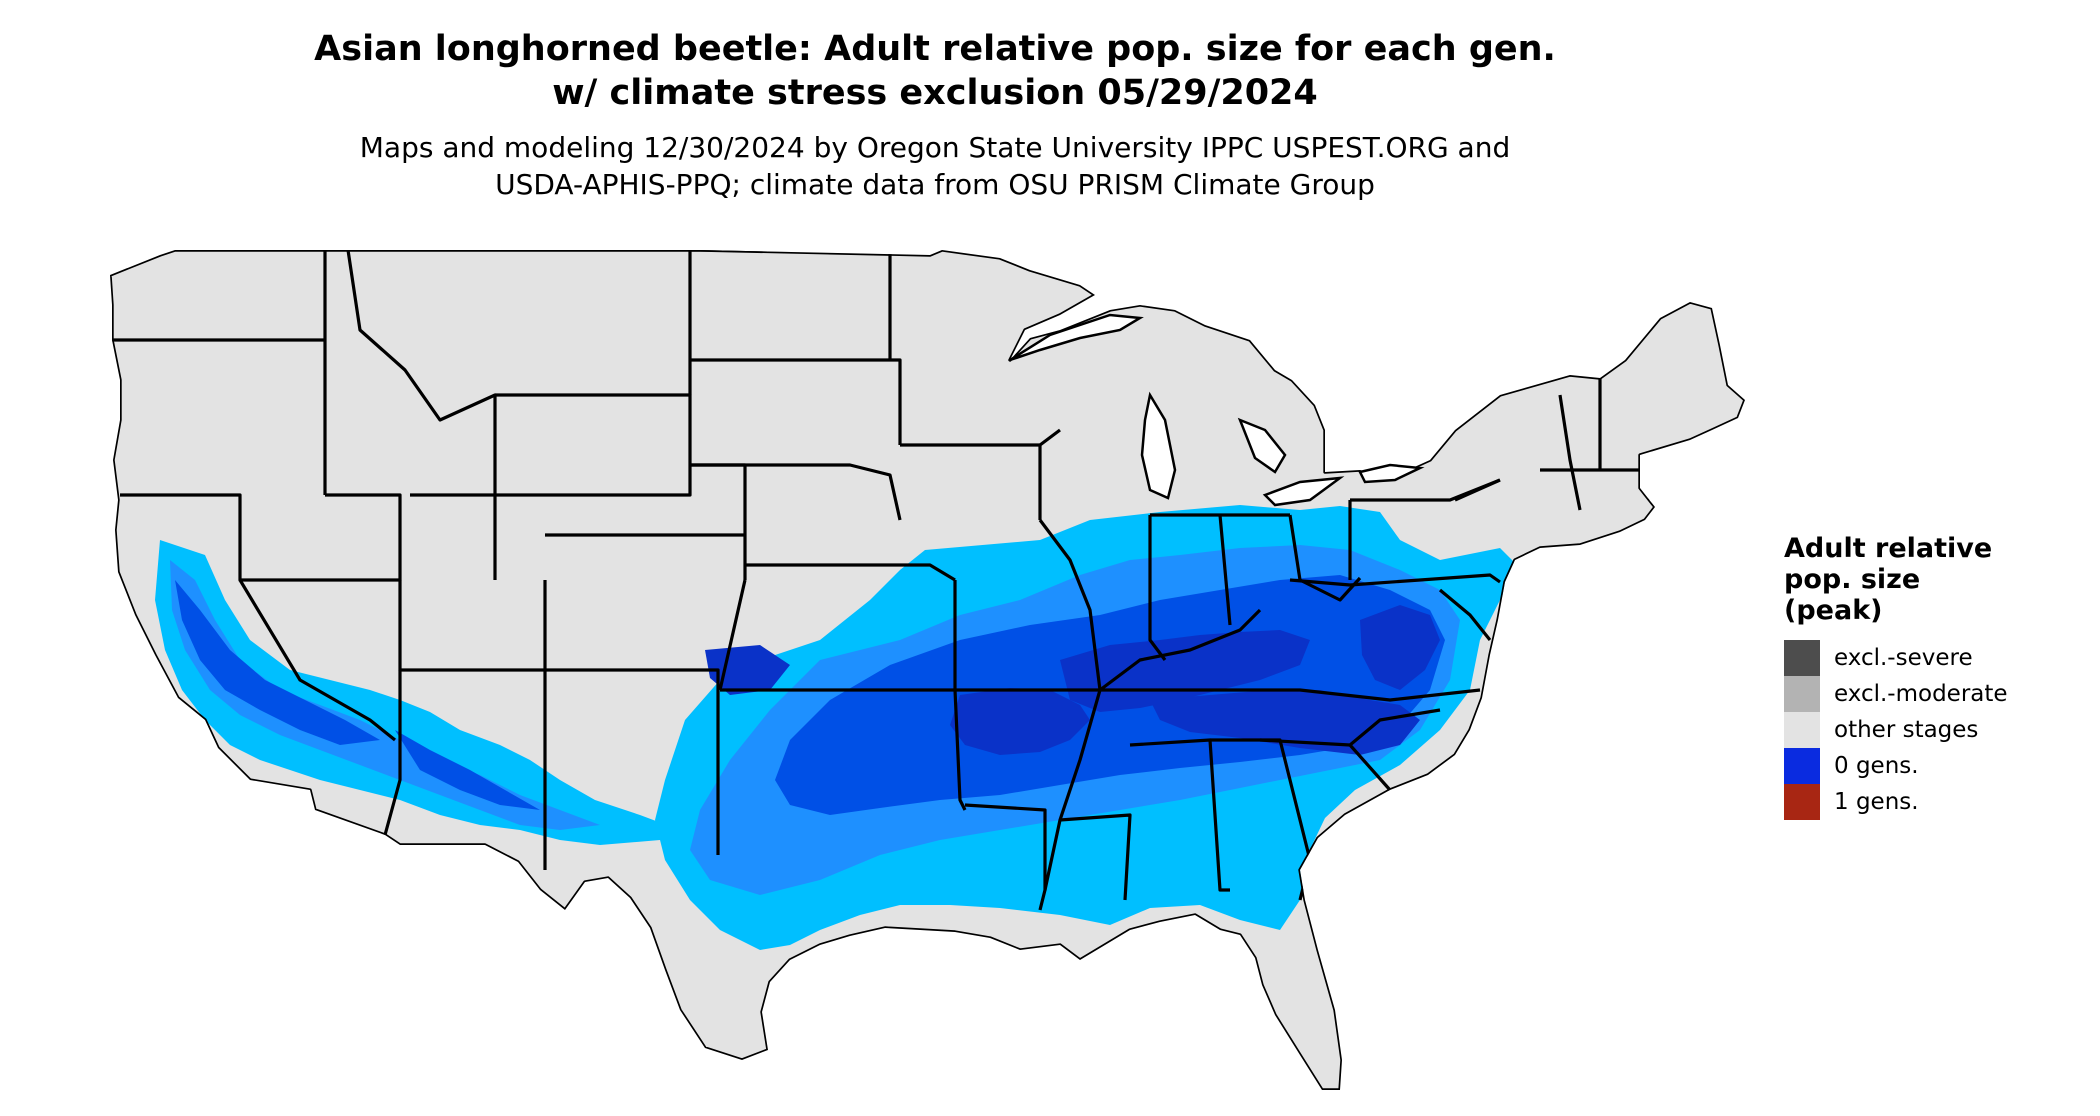 The image size is (2100, 1116). What do you see at coordinates (1217, 410) in the screenshot?
I see `great-lakes` at bounding box center [1217, 410].